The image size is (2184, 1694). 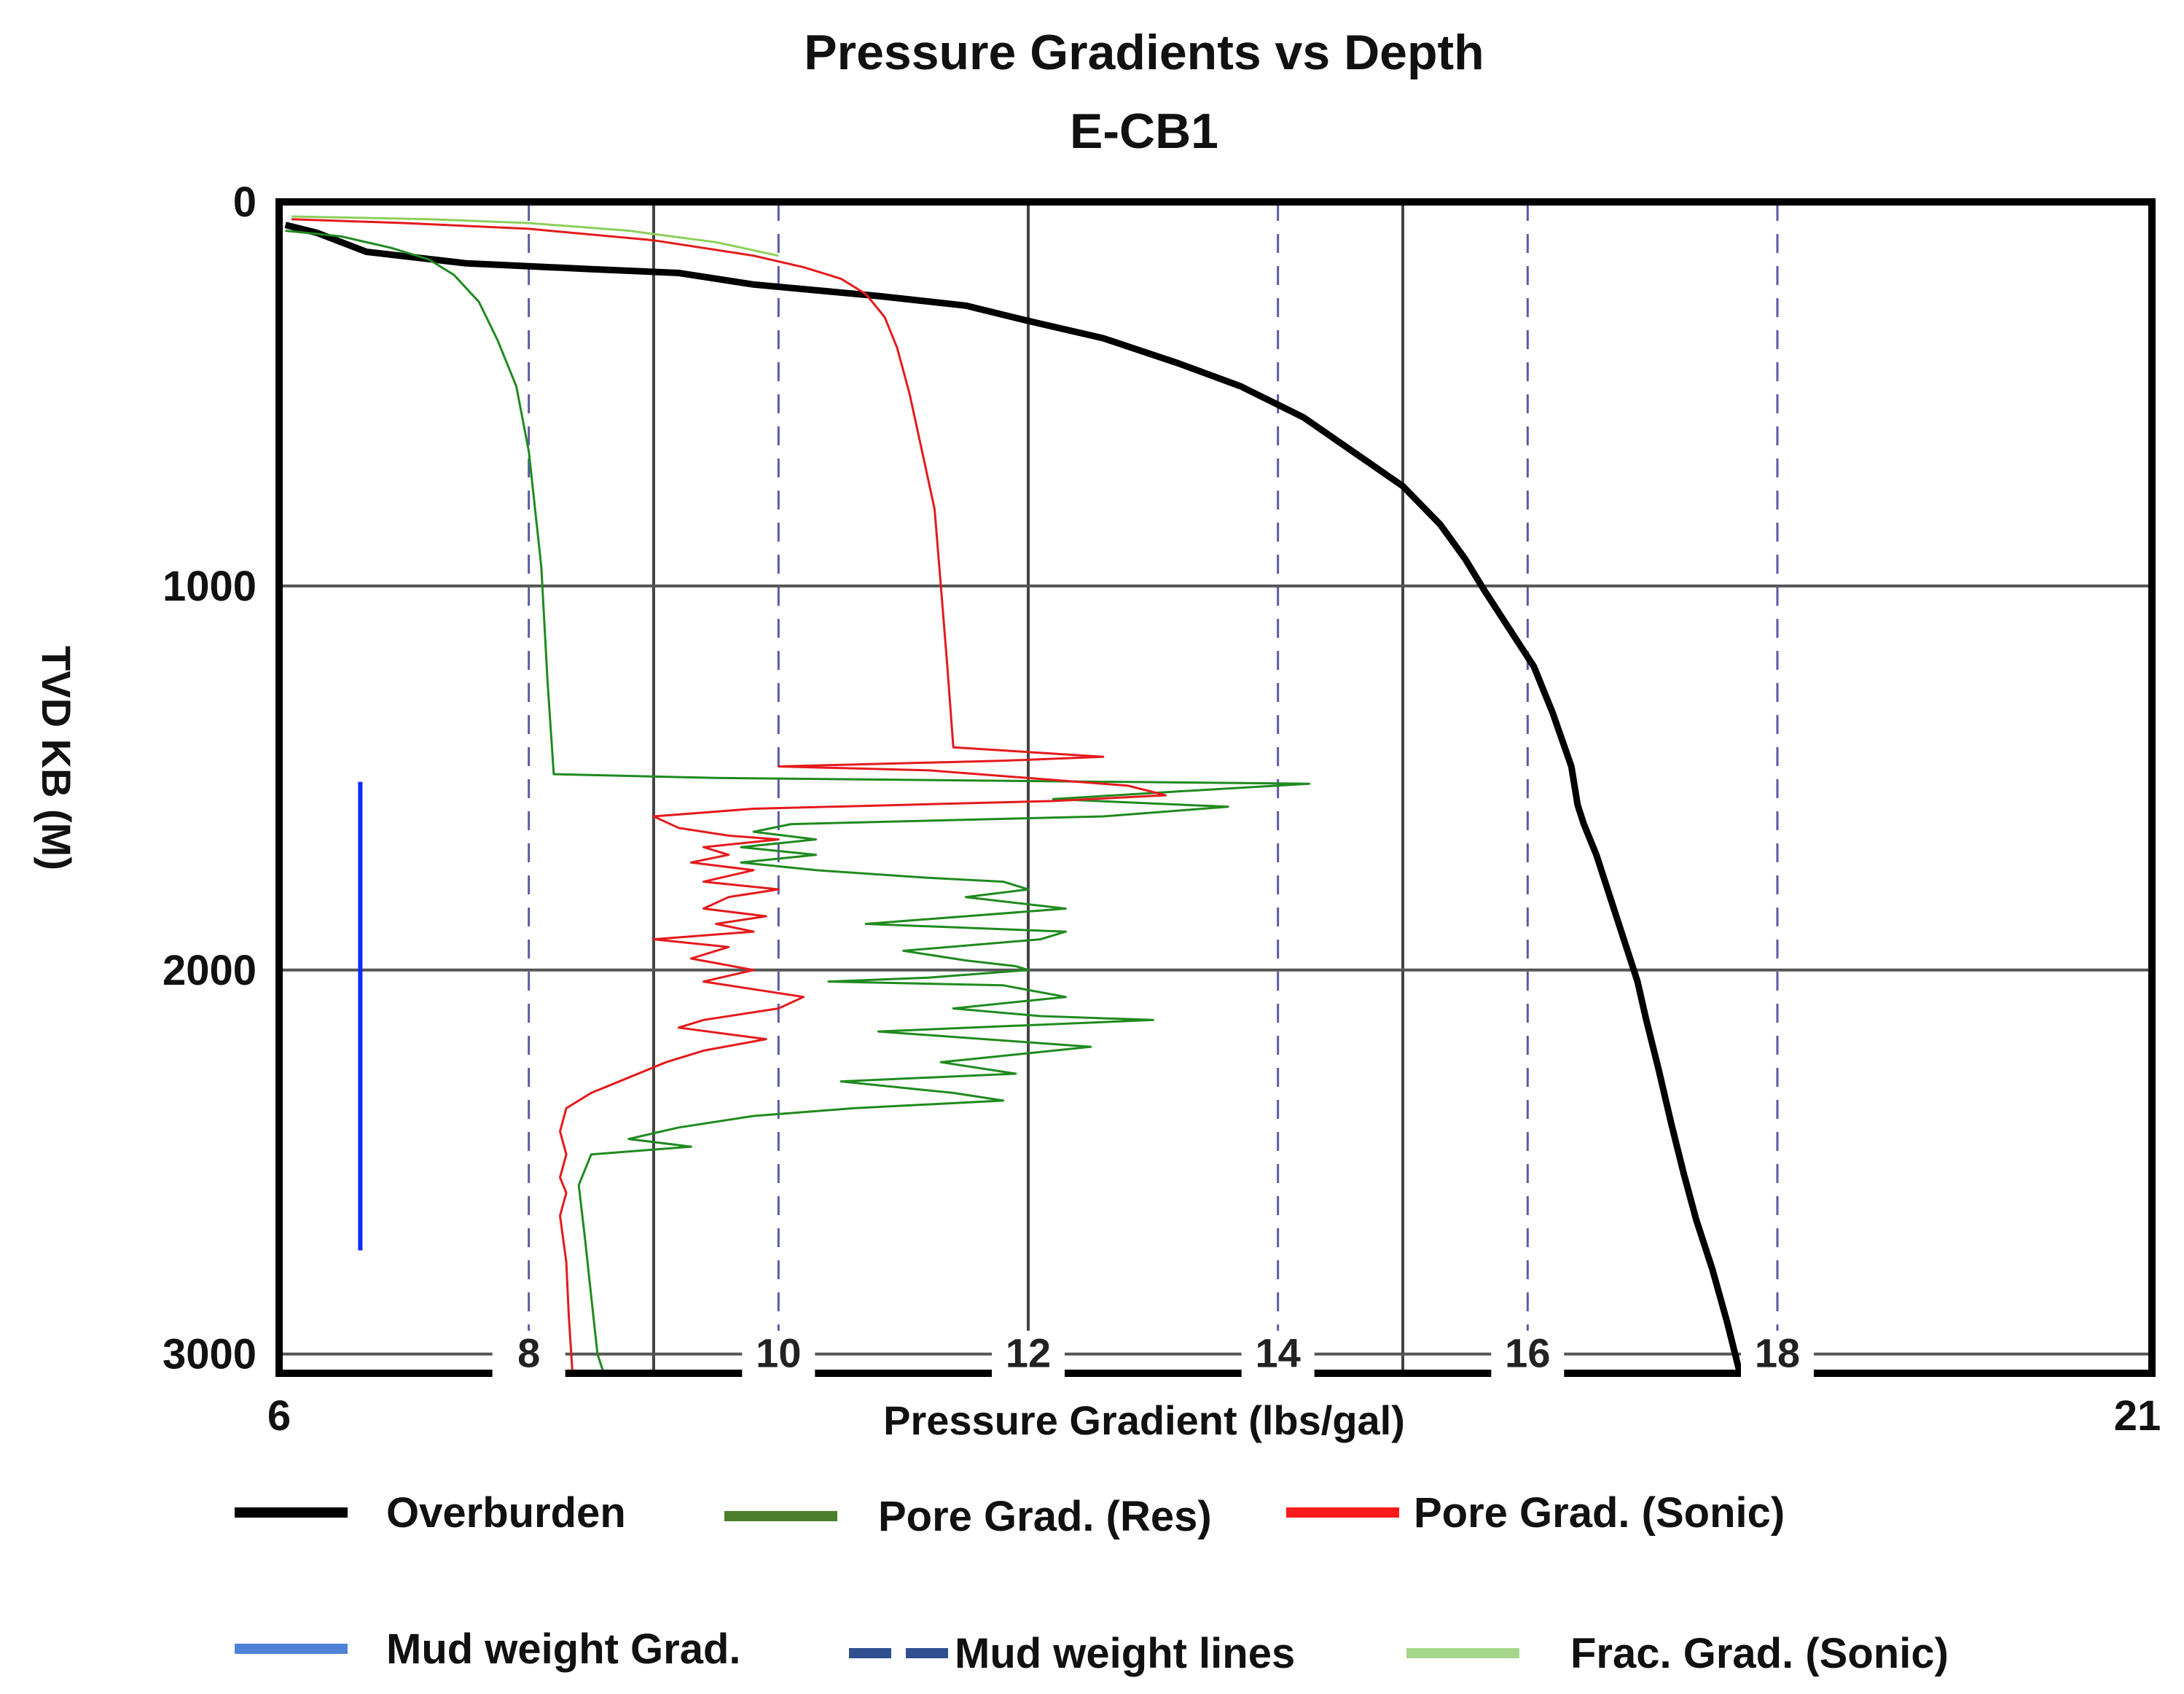 What do you see at coordinates (1144, 1420) in the screenshot?
I see `x-axis-label: Pressure Gradient (lbs/gal)` at bounding box center [1144, 1420].